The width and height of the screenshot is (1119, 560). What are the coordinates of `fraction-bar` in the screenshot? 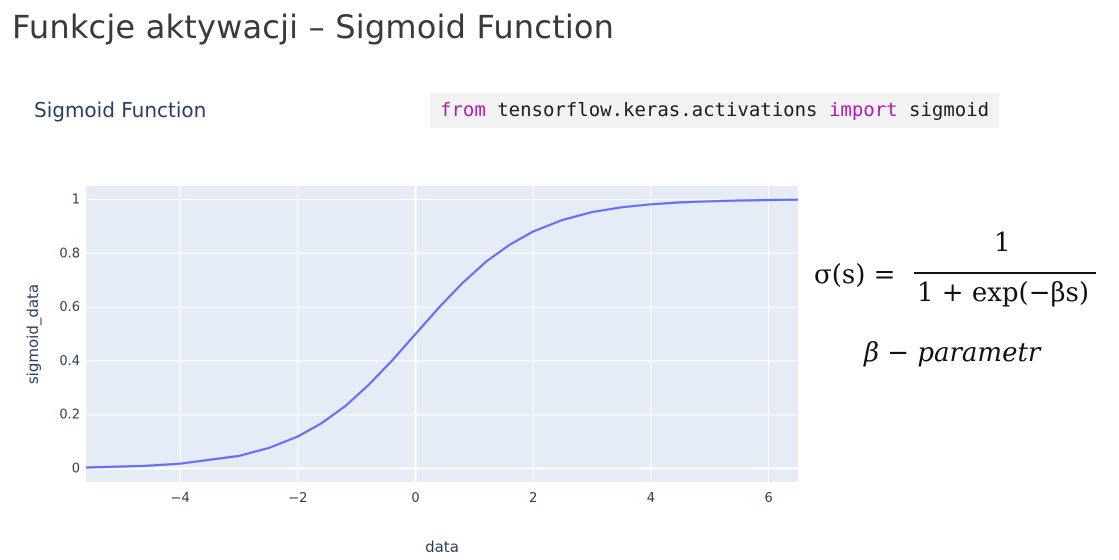 It's located at (1005, 273).